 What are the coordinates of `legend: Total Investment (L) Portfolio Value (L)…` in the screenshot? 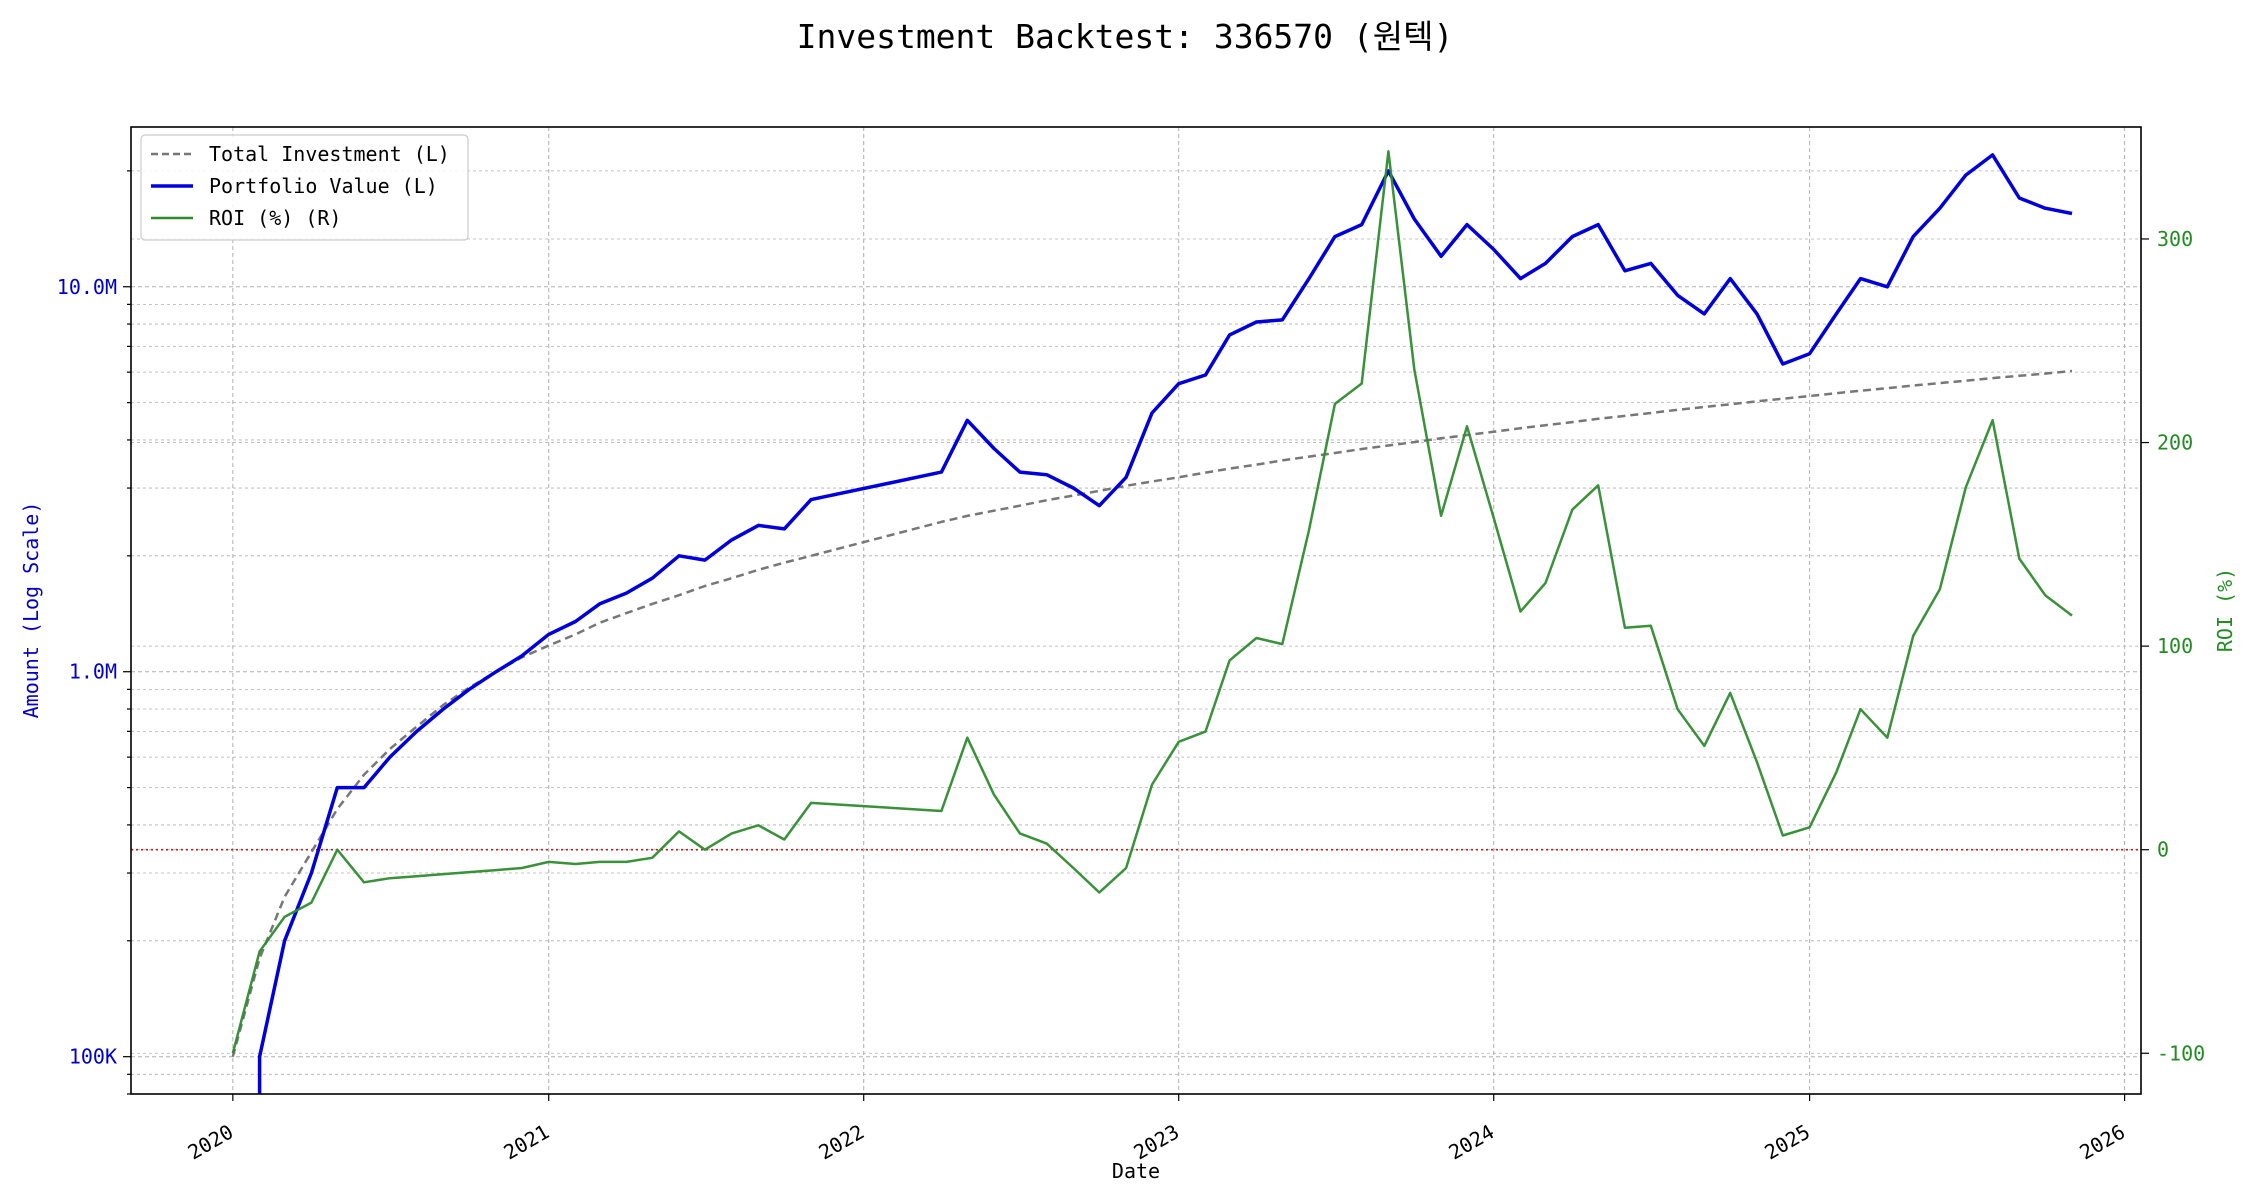 It's located at (304, 187).